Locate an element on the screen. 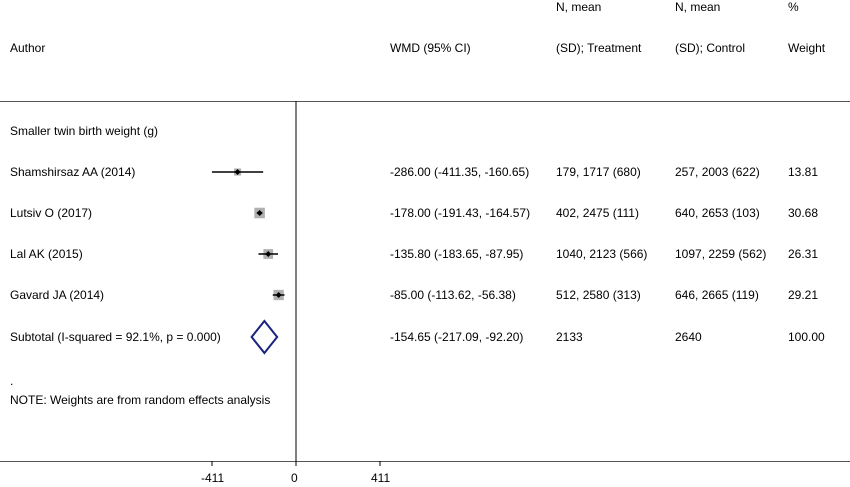  treatment-header-line1: N, mean is located at coordinates (579, 7).